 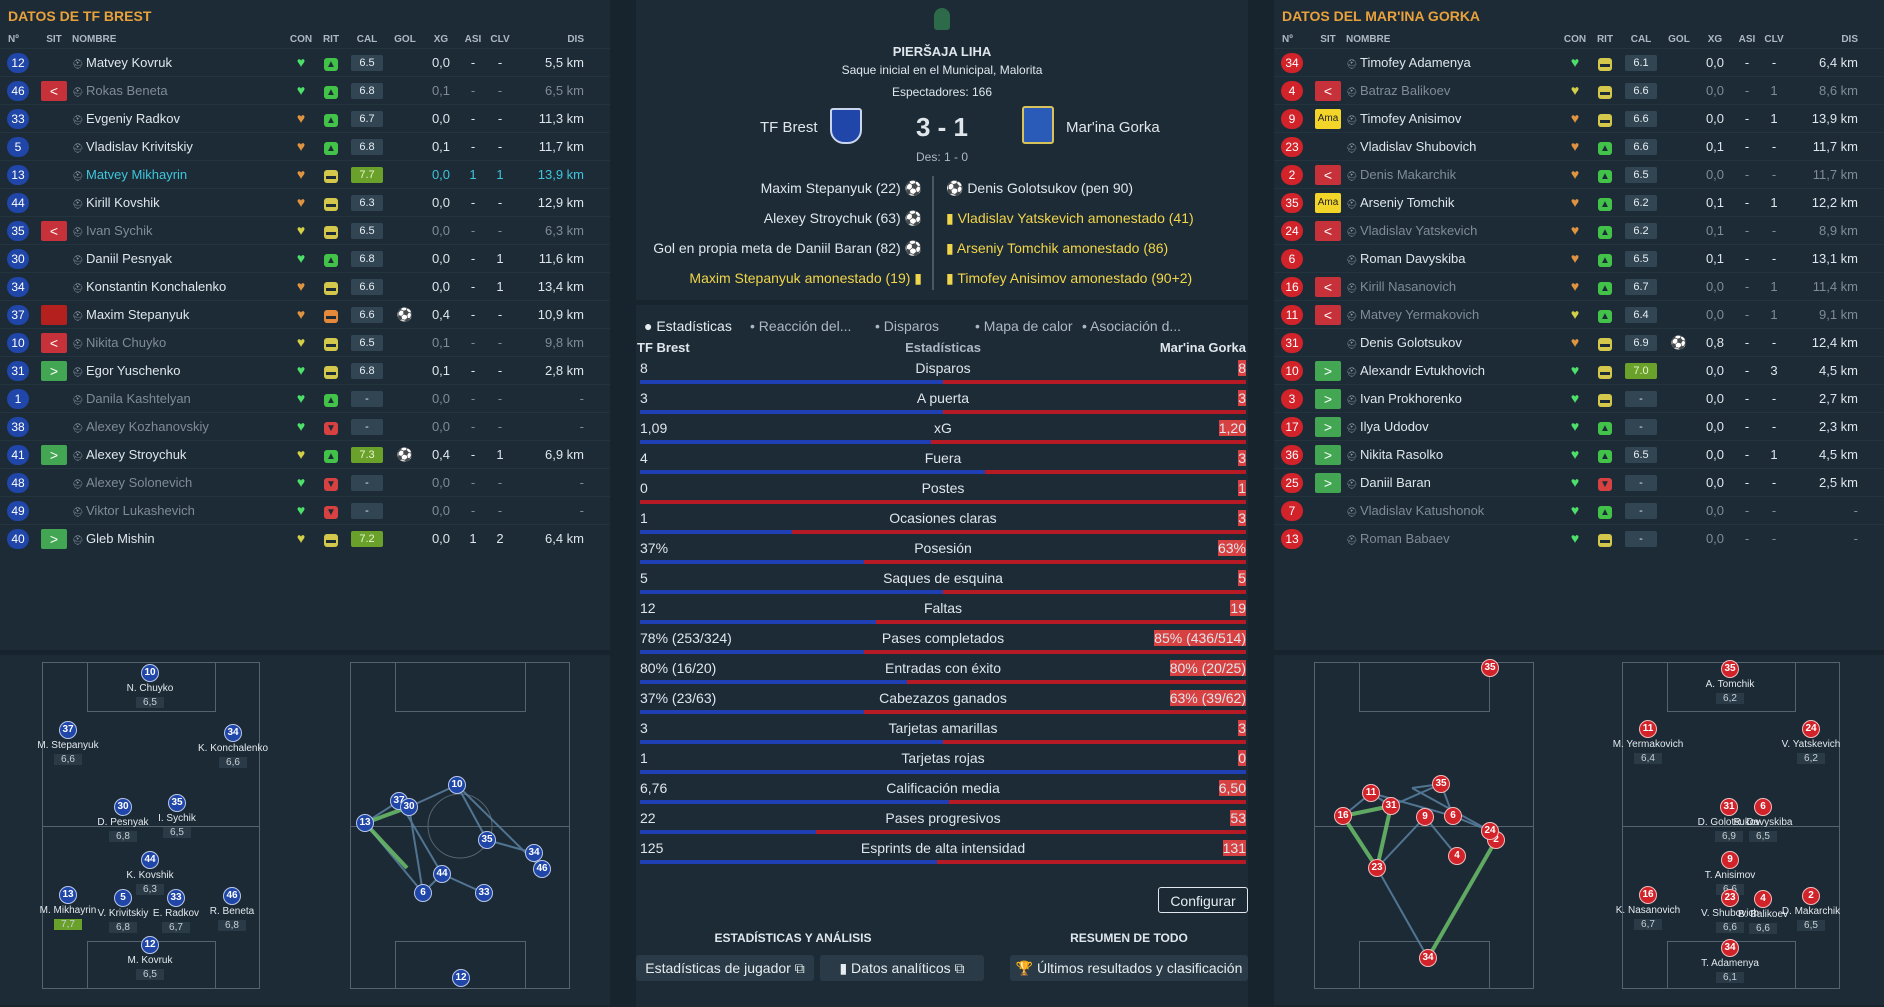 I want to click on player-name: ⛑ Danila Kashtelyan, so click(x=179, y=398).